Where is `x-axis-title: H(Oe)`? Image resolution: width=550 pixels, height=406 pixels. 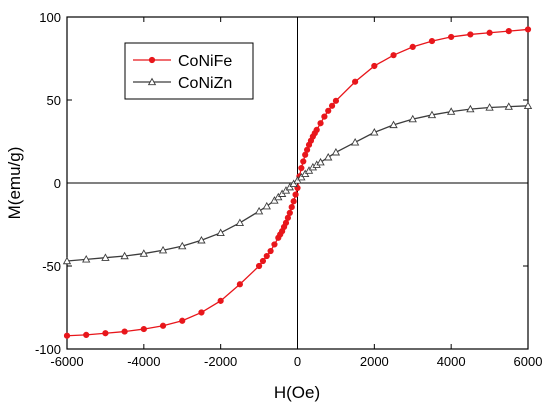 x-axis-title: H(Oe) is located at coordinates (297, 392).